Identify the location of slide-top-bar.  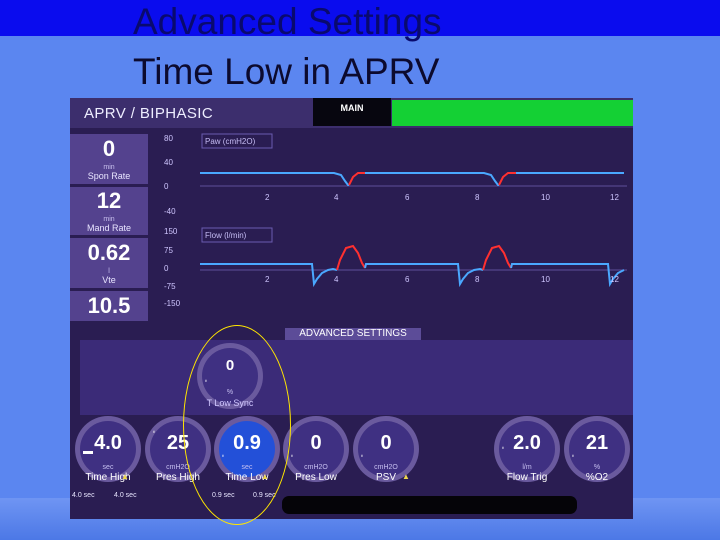
(360, 18).